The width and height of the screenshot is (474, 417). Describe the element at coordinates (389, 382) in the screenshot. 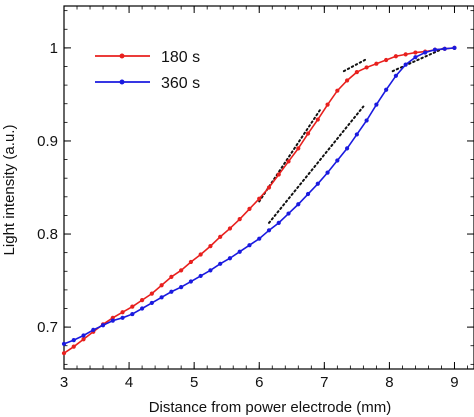

I see `x-tick-label: 8` at that location.